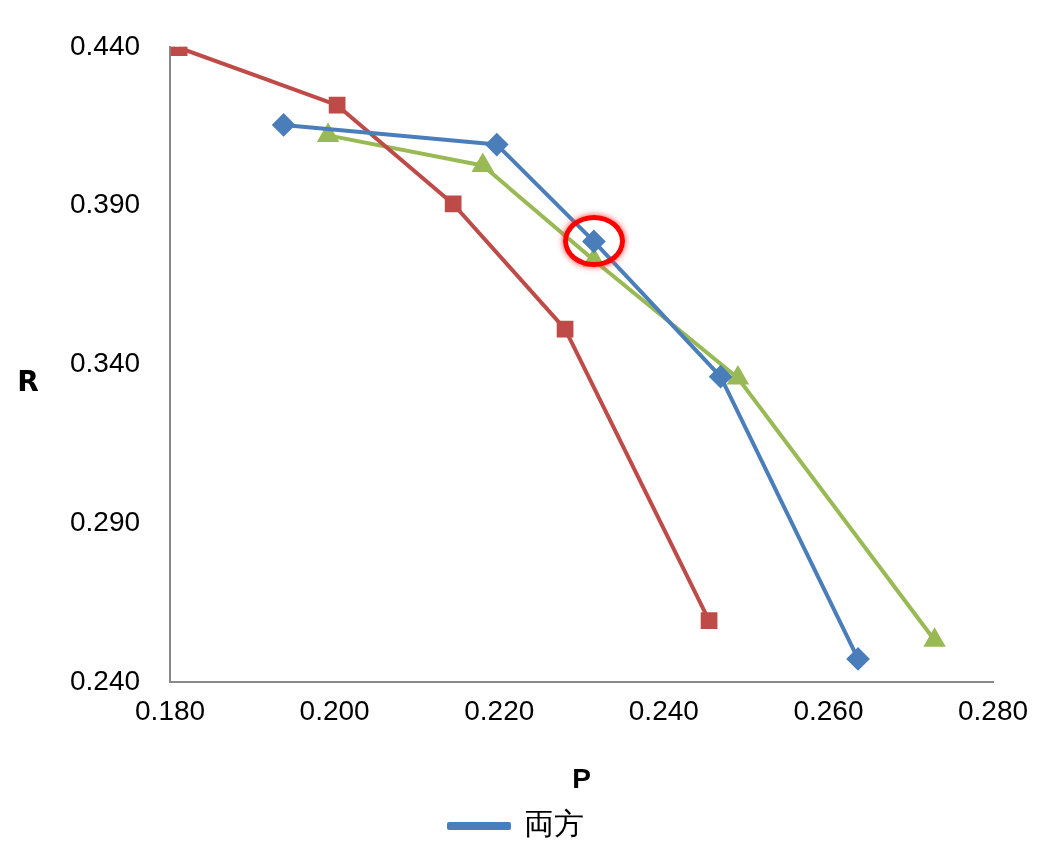 Image resolution: width=1043 pixels, height=861 pixels. Describe the element at coordinates (334, 711) in the screenshot. I see `x-tick-label: 0.200` at that location.